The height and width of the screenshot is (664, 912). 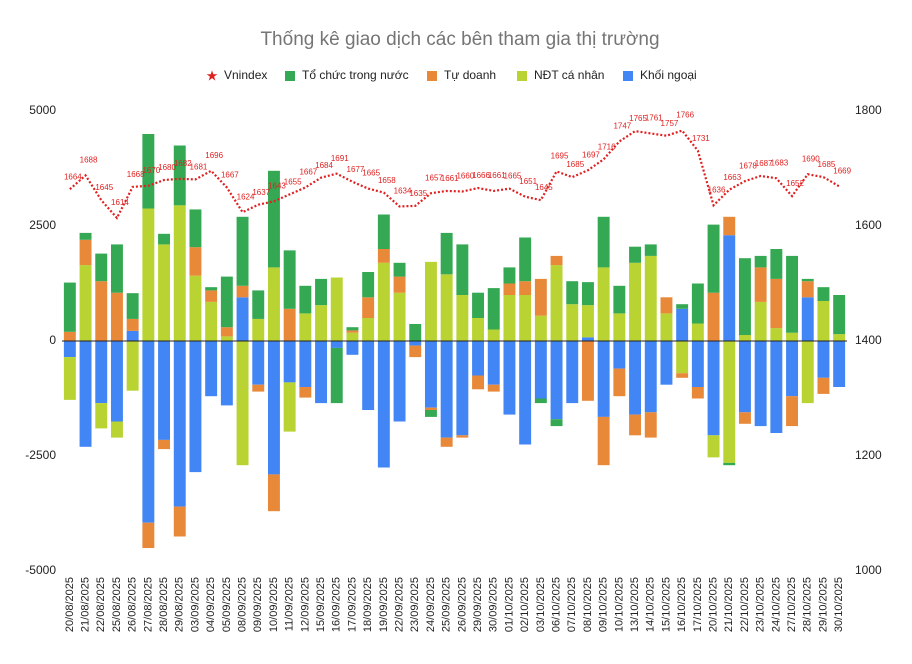 What do you see at coordinates (628, 76) in the screenshot?
I see `legend-marker` at bounding box center [628, 76].